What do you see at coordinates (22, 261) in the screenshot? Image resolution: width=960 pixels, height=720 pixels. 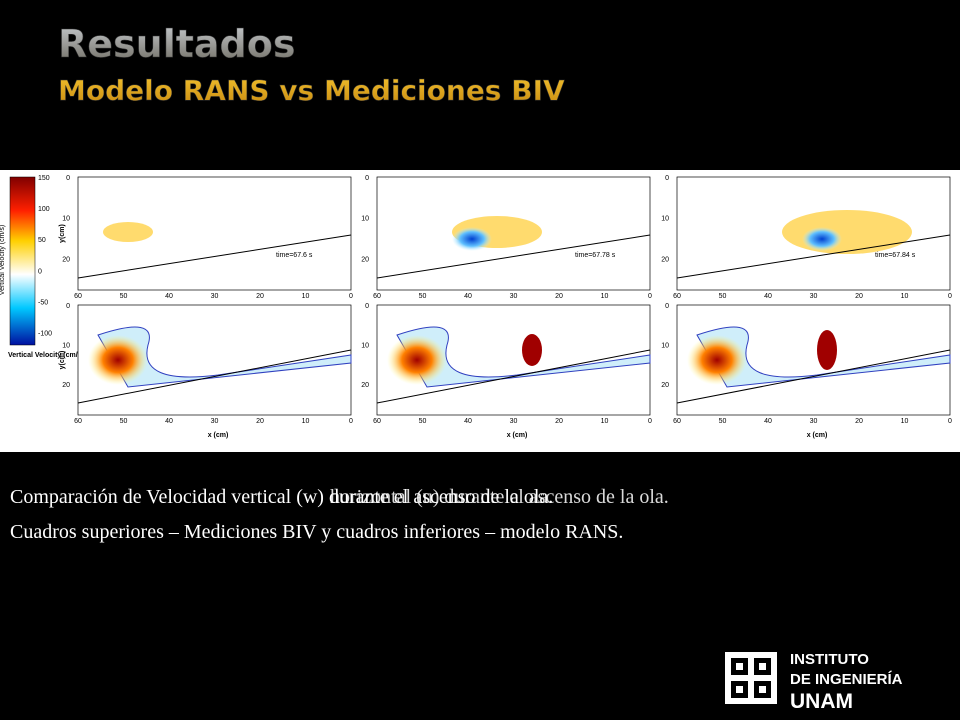 I see `colorbar` at bounding box center [22, 261].